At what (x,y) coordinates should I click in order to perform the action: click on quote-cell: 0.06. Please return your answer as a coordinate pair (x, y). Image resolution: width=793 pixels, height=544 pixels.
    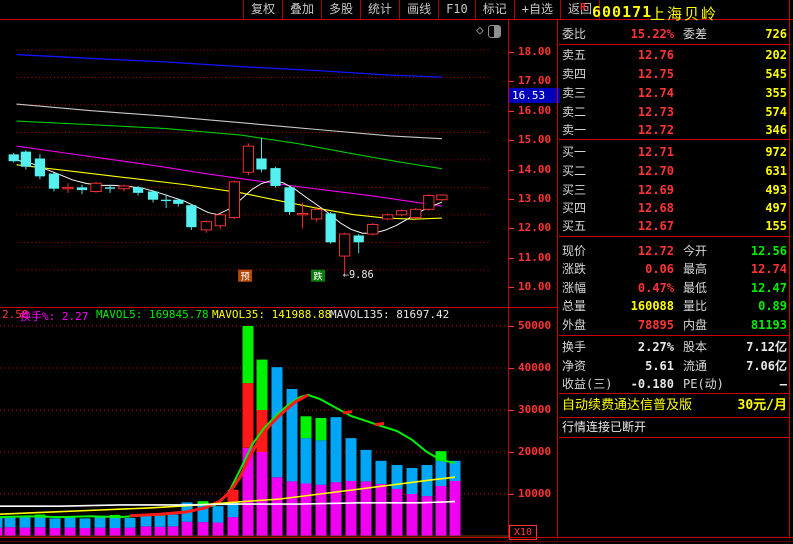
    Looking at the image, I should click on (659, 269).